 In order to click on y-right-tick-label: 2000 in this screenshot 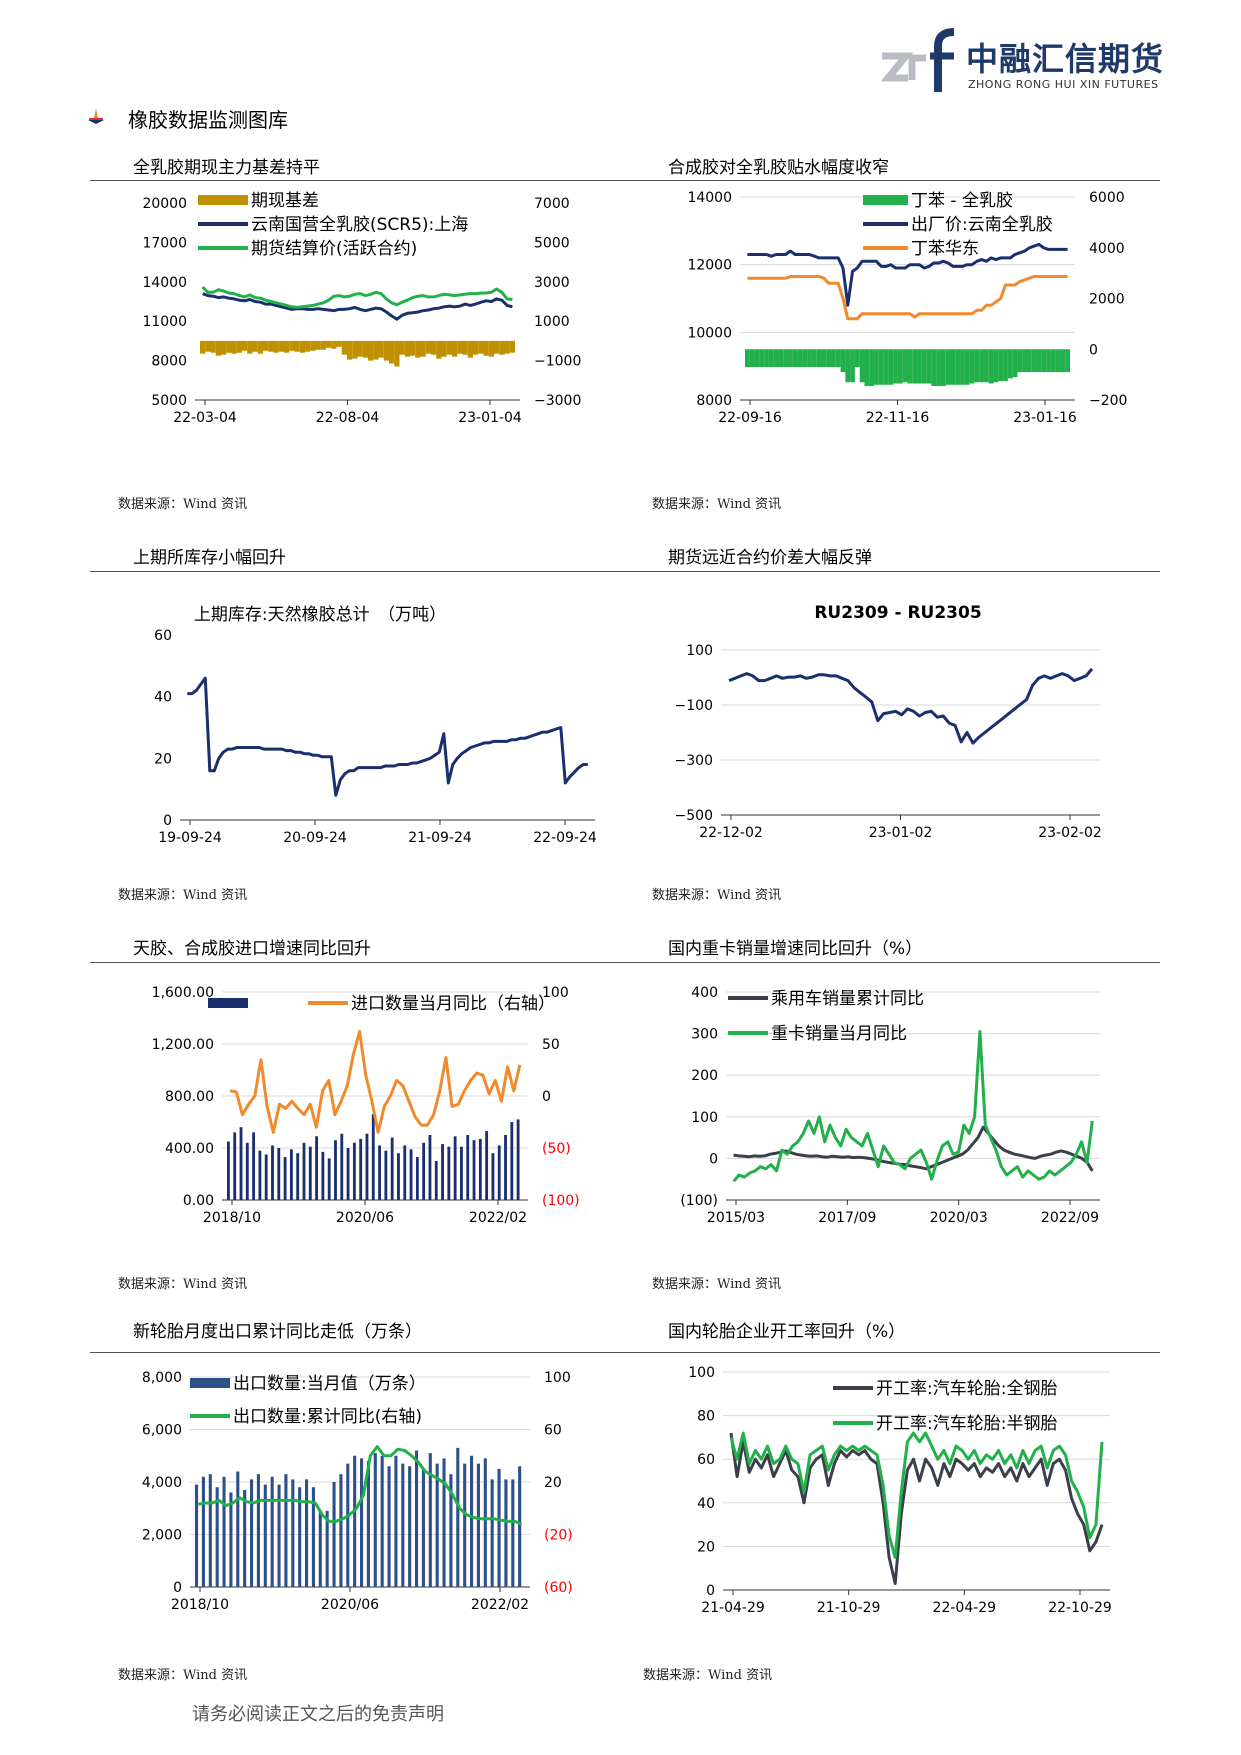, I will do `click(1107, 300)`.